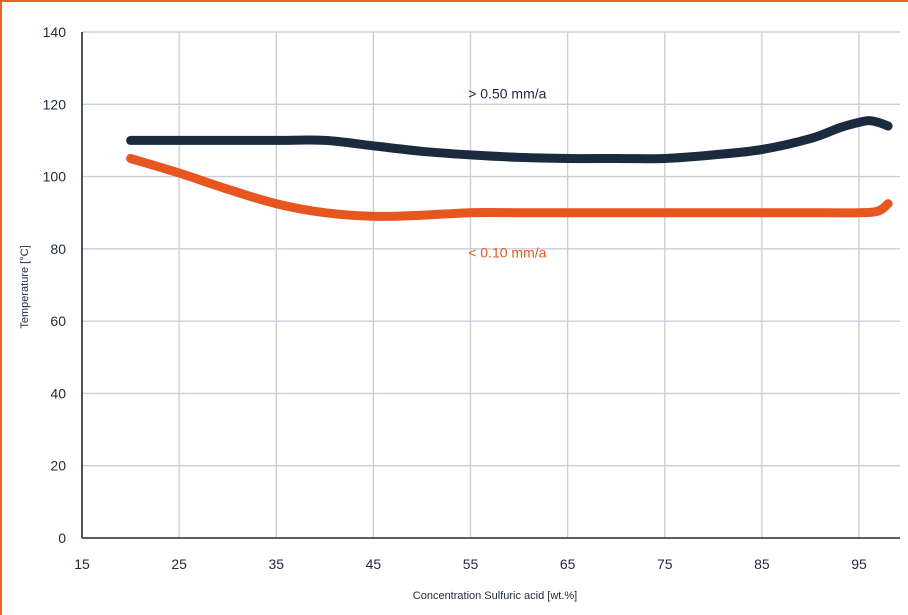 Image resolution: width=908 pixels, height=615 pixels. What do you see at coordinates (495, 596) in the screenshot?
I see `x-axis-label: Concentration Sulfuric acid [wt.%]` at bounding box center [495, 596].